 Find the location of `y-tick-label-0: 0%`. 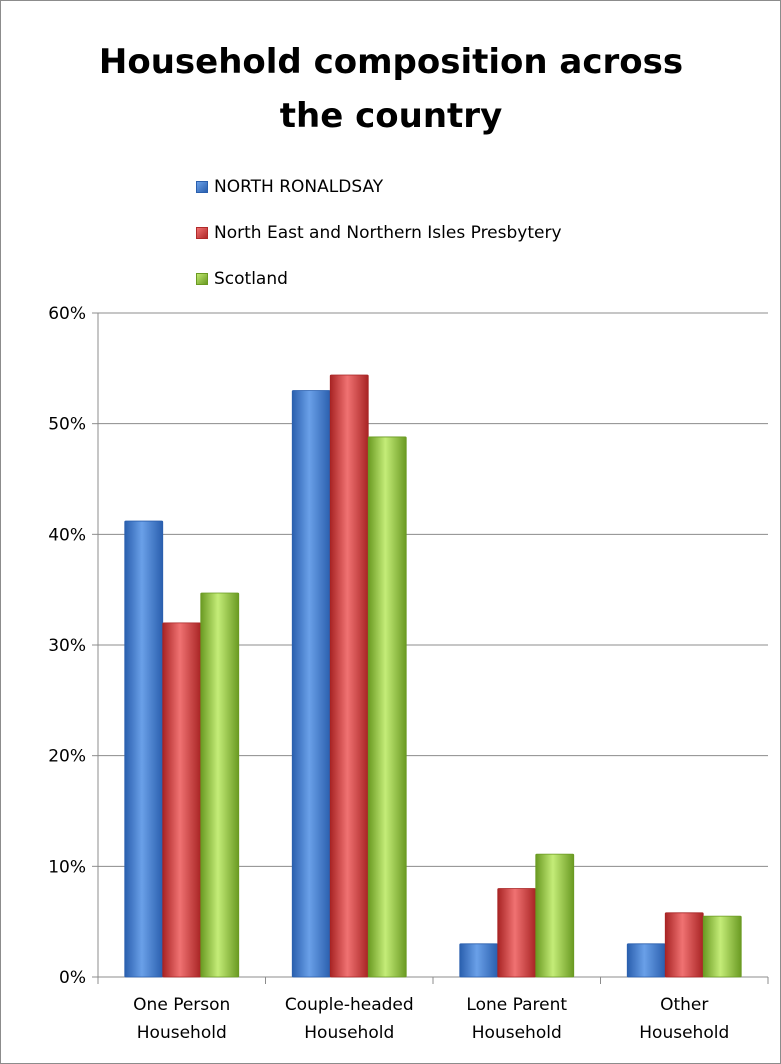

y-tick-label-0: 0% is located at coordinates (72, 978).